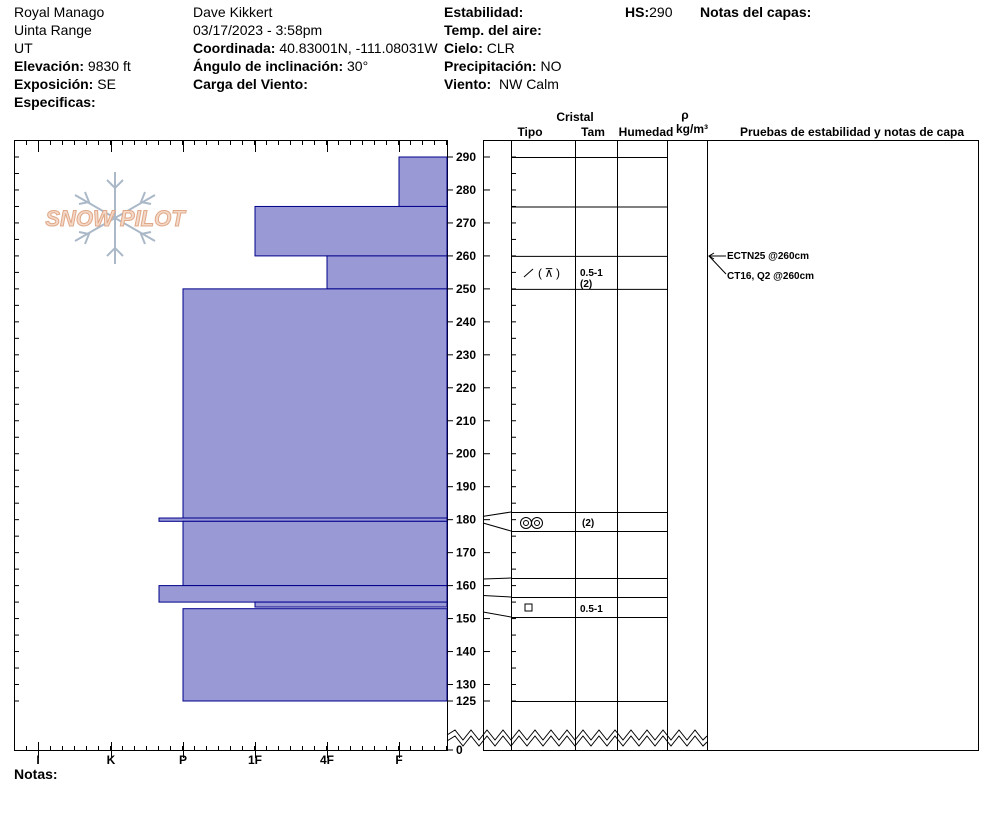 The height and width of the screenshot is (840, 994). I want to click on slope-row: Ángulo de inclinación: 30°, so click(280, 66).